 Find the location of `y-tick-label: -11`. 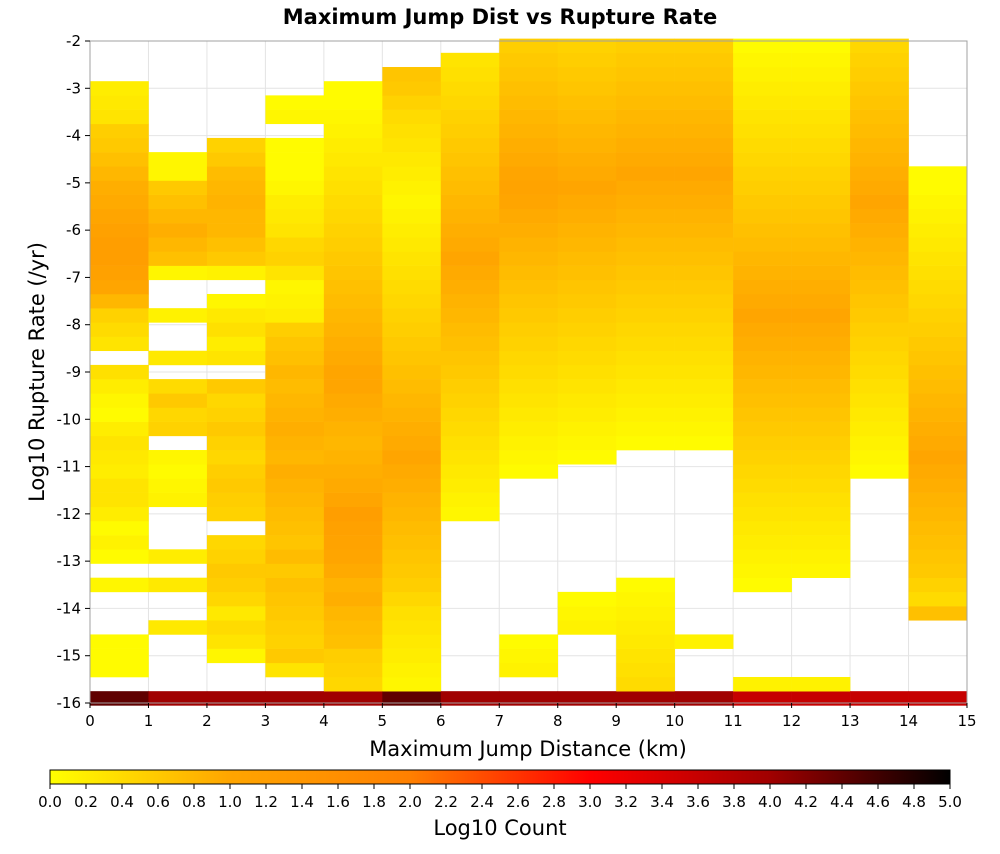

y-tick-label: -11 is located at coordinates (69, 467).